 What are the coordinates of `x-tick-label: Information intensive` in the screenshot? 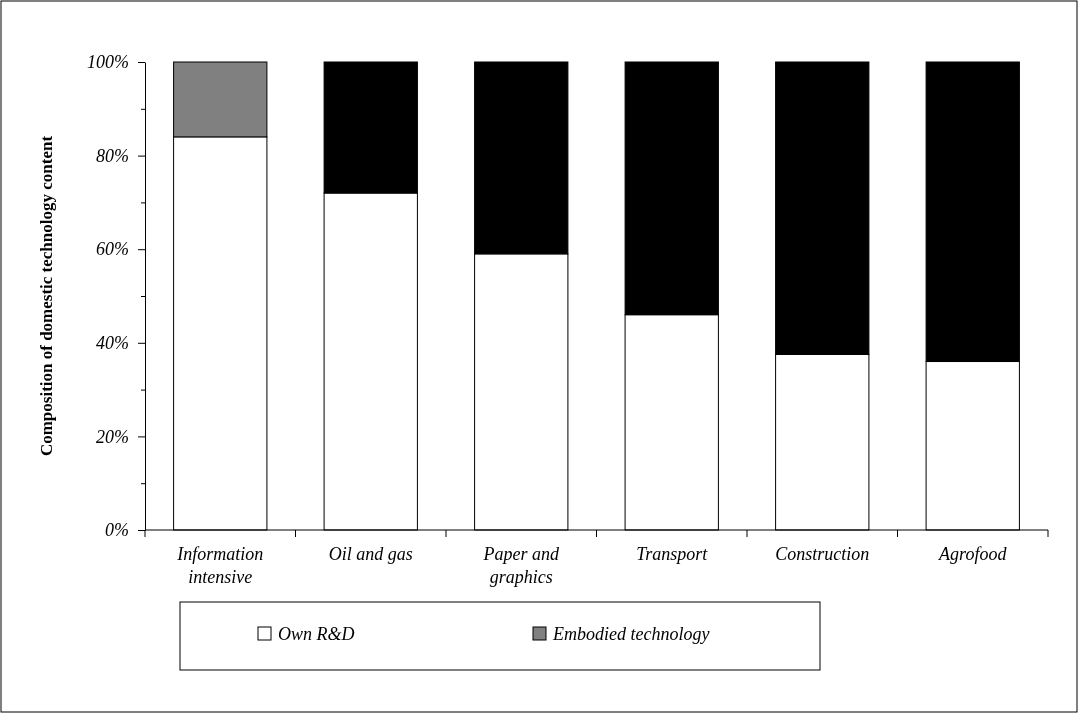 It's located at (220, 565).